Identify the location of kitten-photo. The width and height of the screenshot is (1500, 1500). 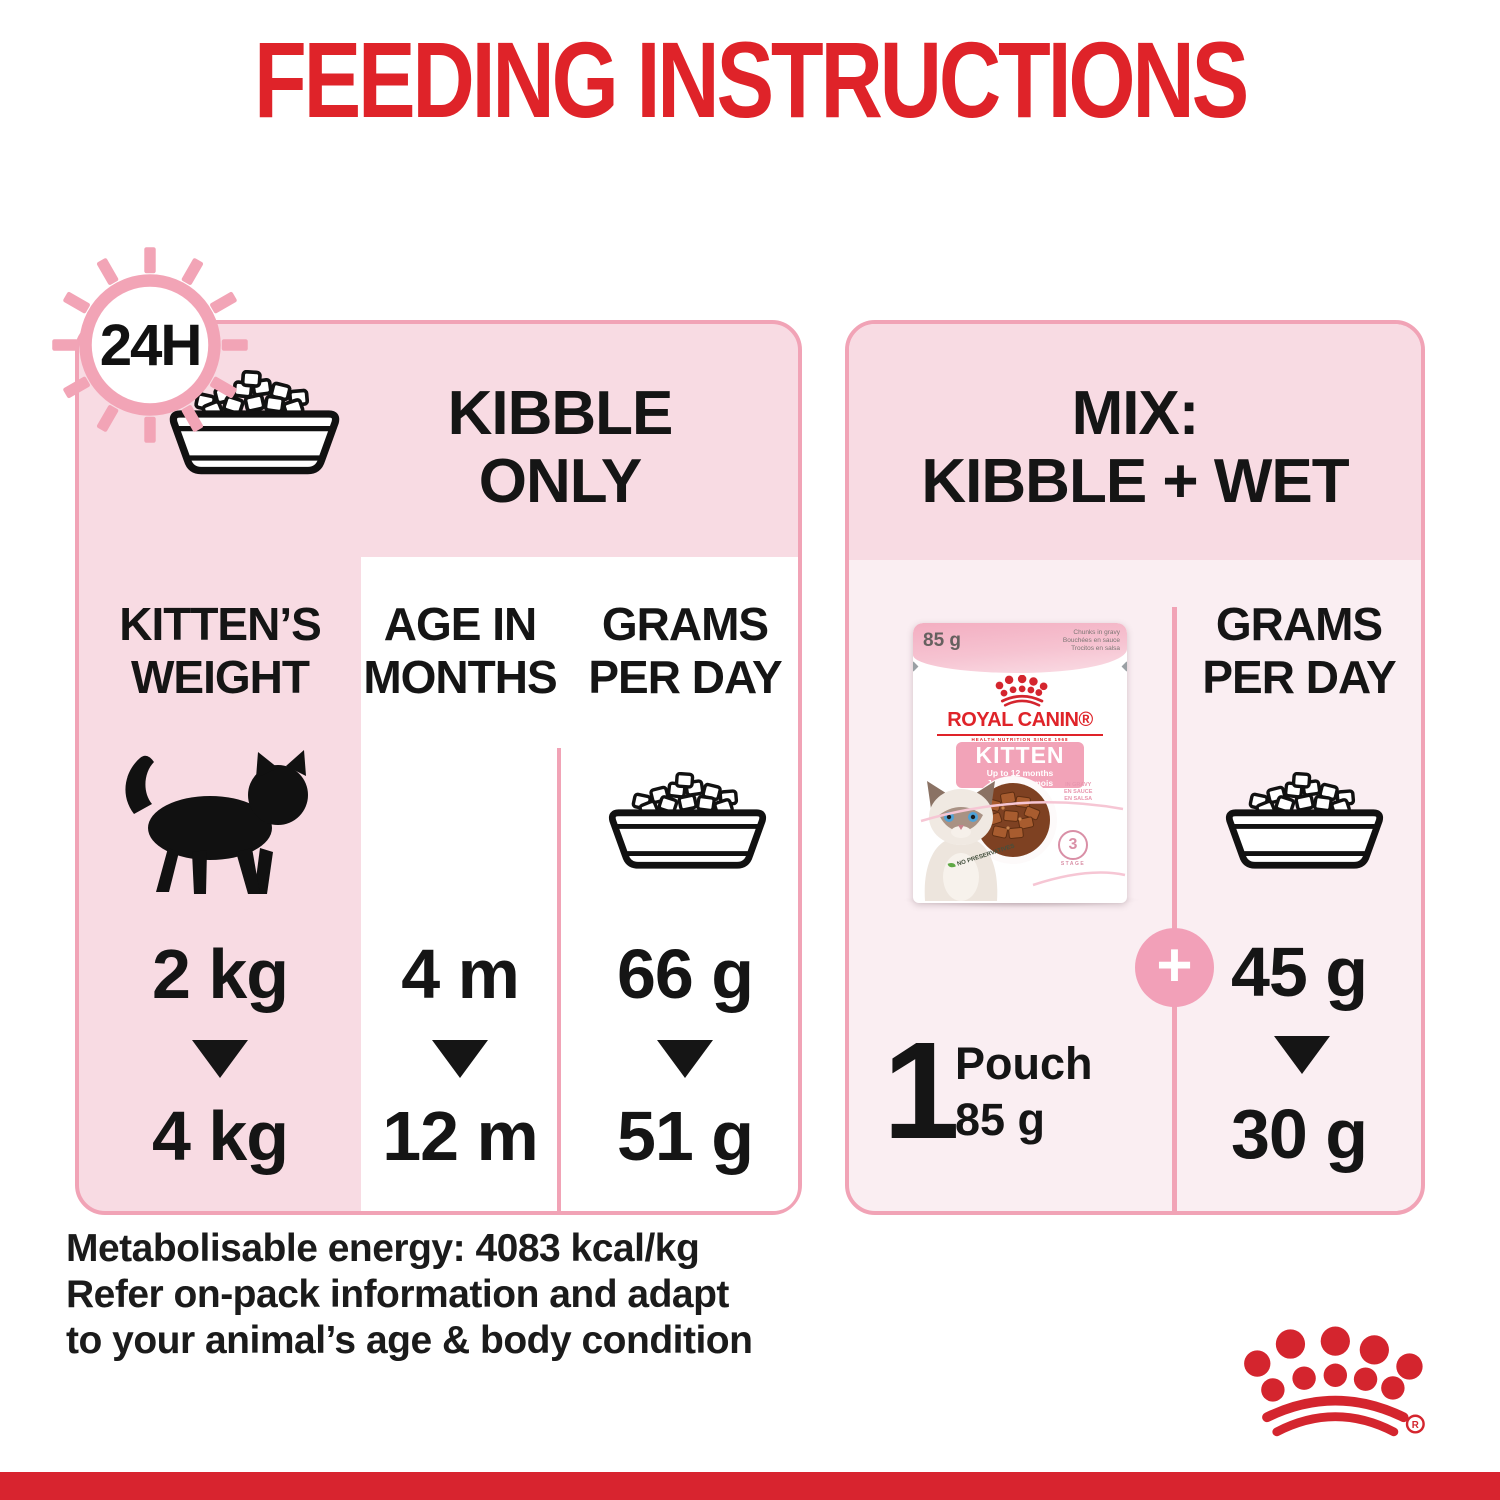
(961, 841).